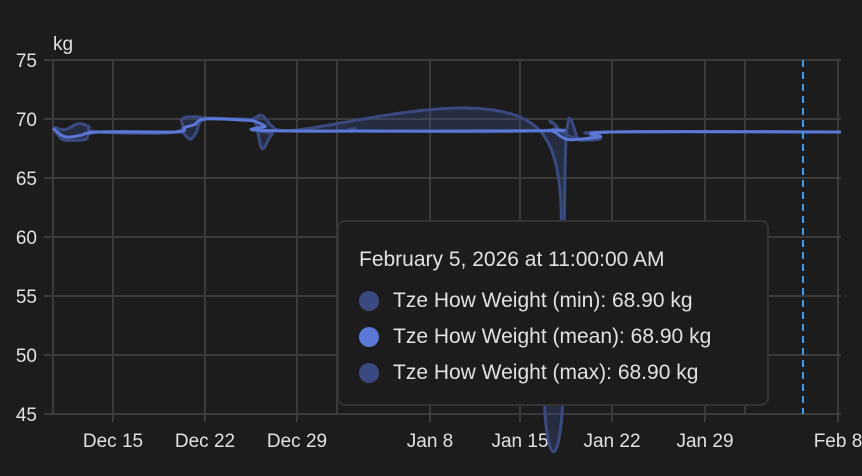 Image resolution: width=862 pixels, height=476 pixels. Describe the element at coordinates (512, 259) in the screenshot. I see `tooltip-title: February 5, 2026 at 11:00:00 AM` at that location.